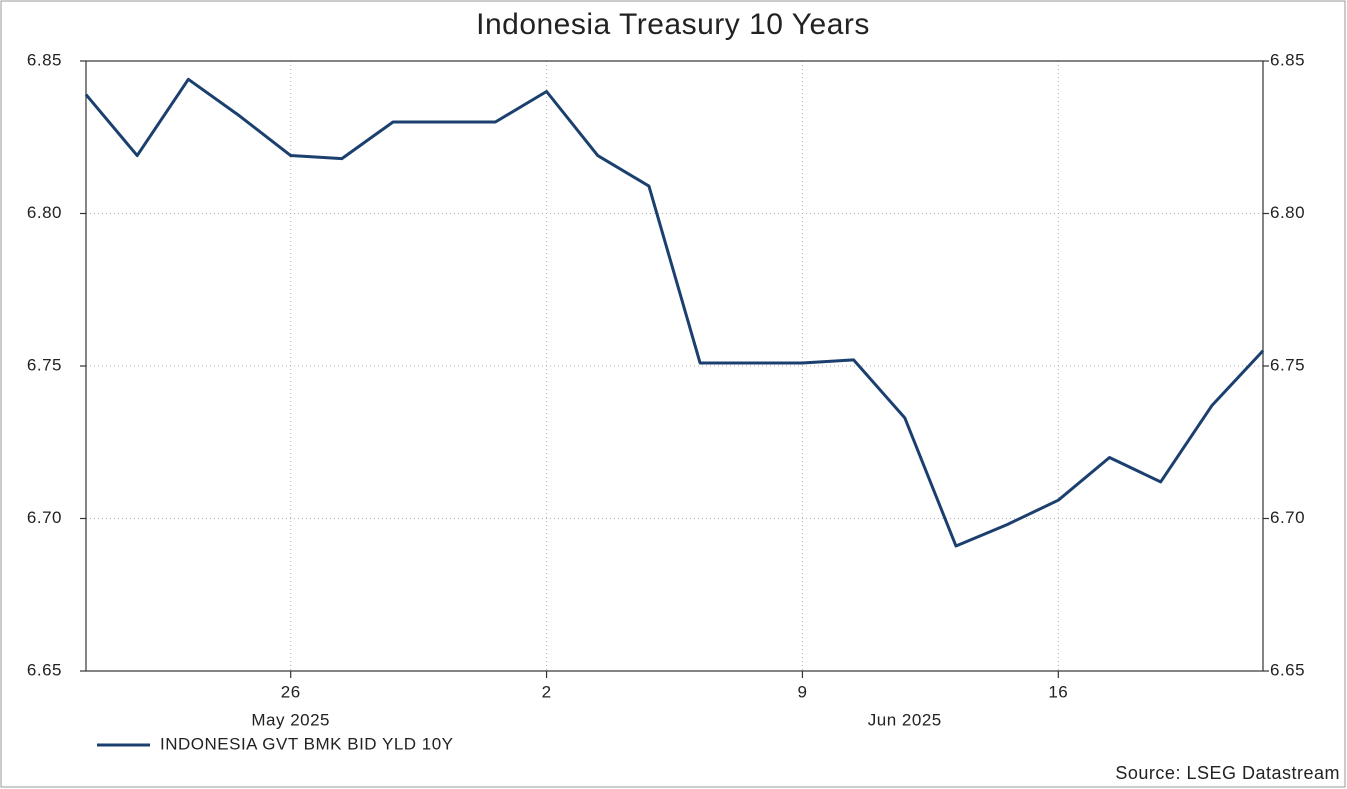 The width and height of the screenshot is (1347, 789). I want to click on y2-tick-label: 6.70, so click(1287, 517).